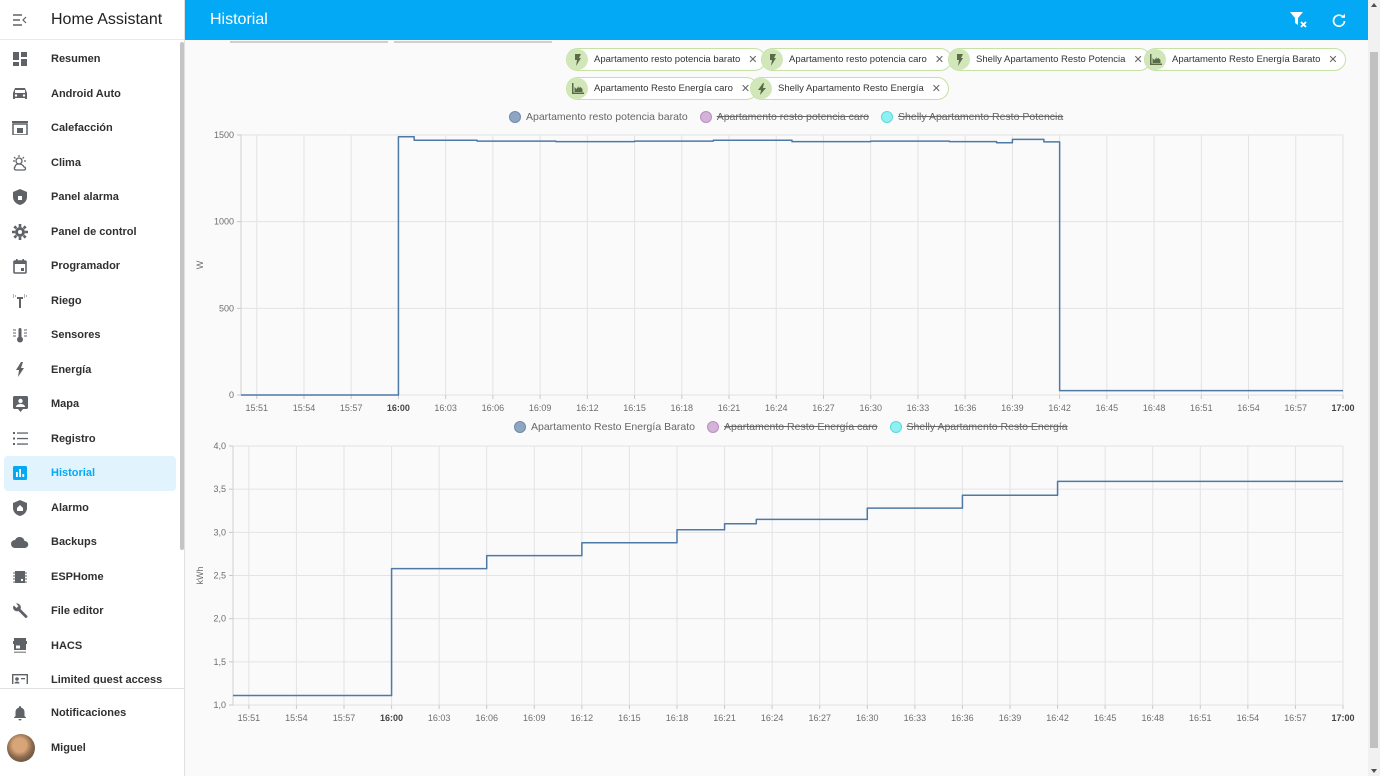 The height and width of the screenshot is (776, 1380). I want to click on sidebar-item-label: Panel de control, so click(94, 231).